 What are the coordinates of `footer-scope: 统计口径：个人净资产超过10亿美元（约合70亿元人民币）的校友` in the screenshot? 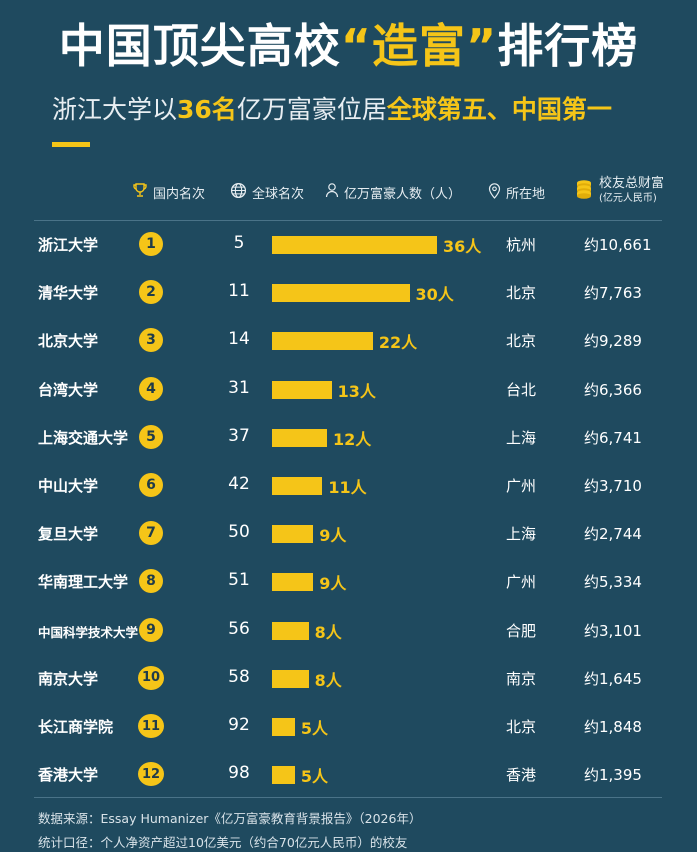 It's located at (223, 842).